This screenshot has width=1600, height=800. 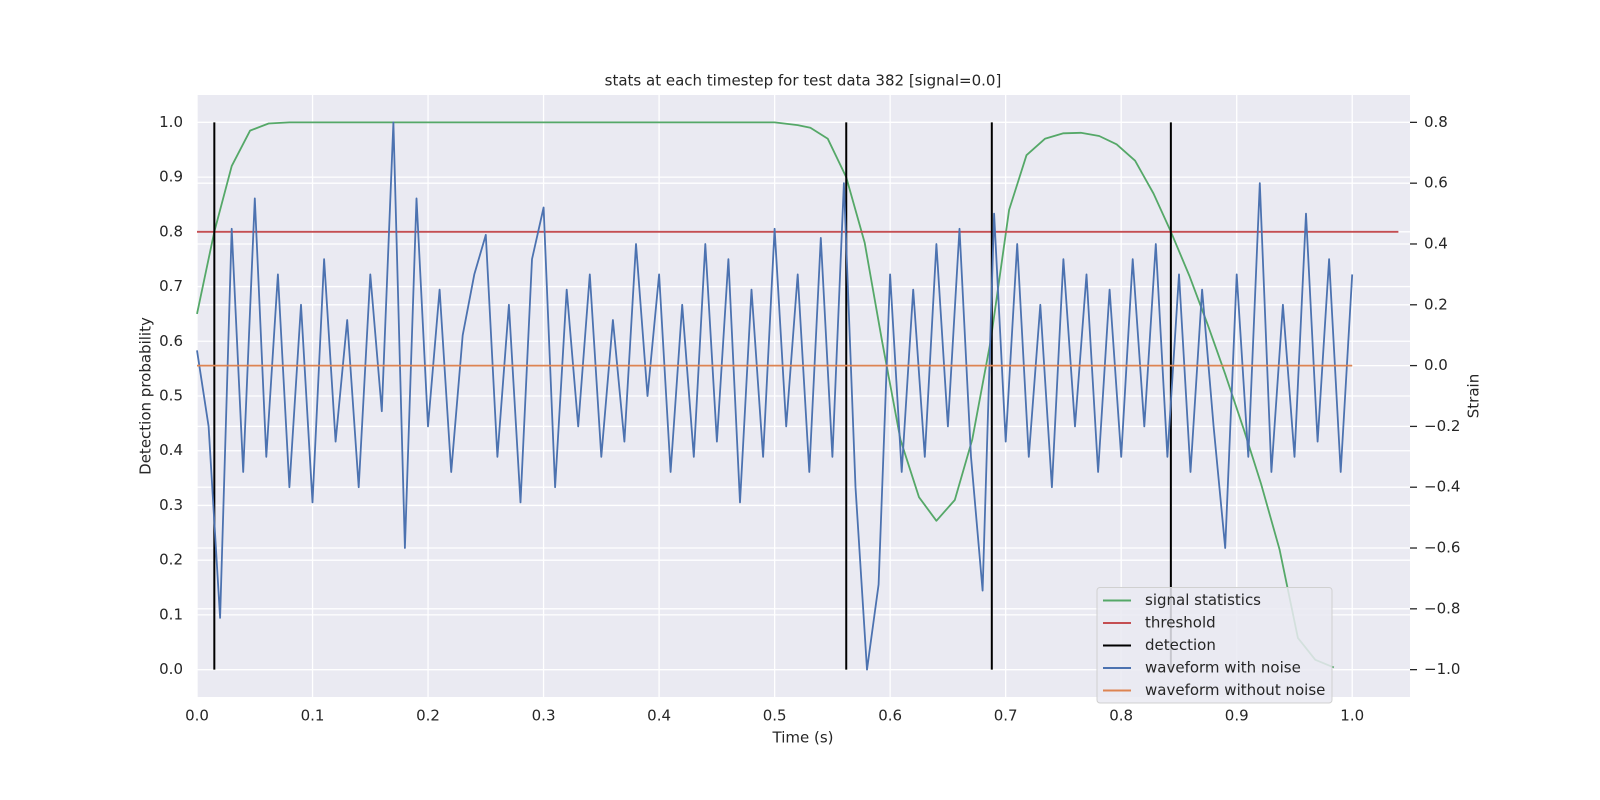 What do you see at coordinates (197, 716) in the screenshot?
I see `x-tick-label: 0.0` at bounding box center [197, 716].